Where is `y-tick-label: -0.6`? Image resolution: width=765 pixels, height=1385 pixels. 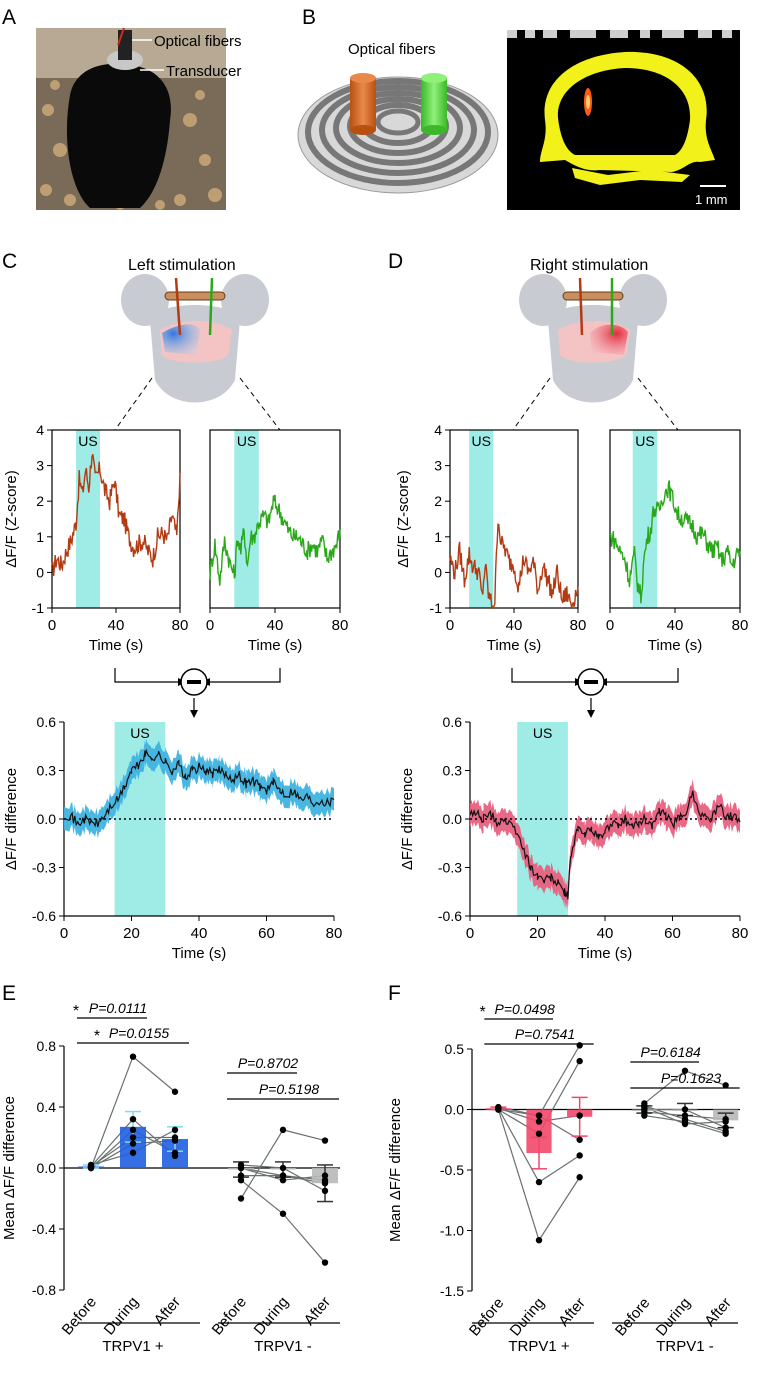
y-tick-label: -0.6 is located at coordinates (44, 916).